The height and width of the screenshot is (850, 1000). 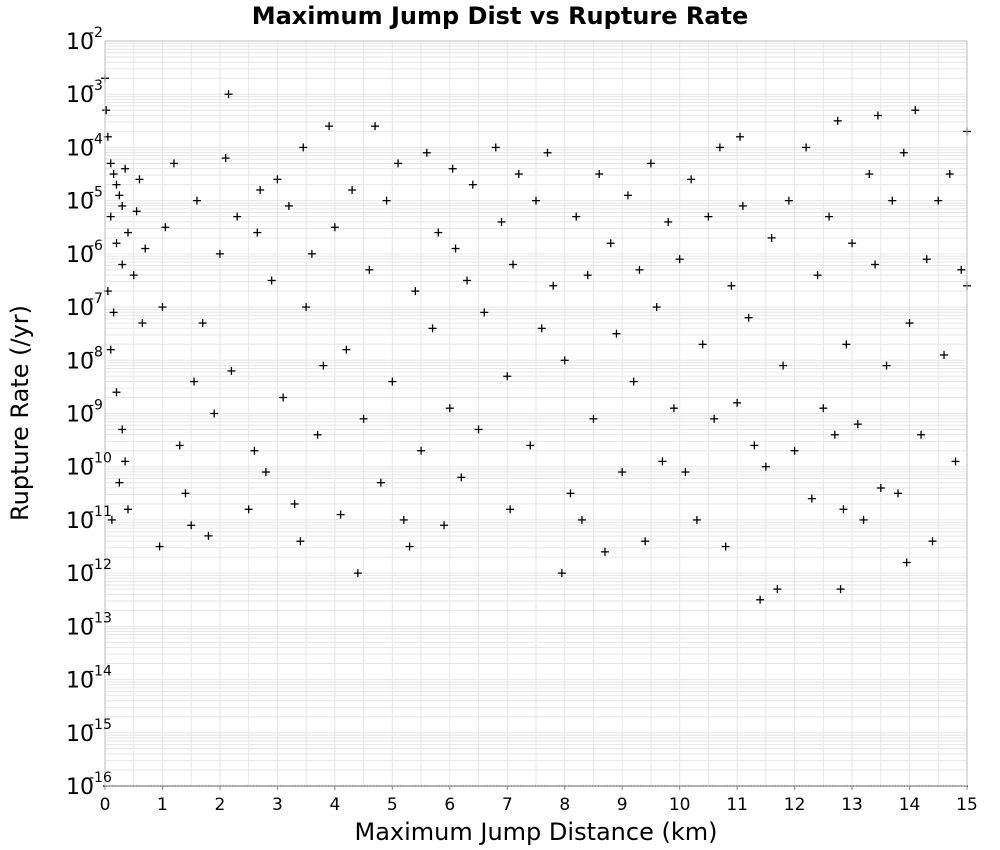 What do you see at coordinates (162, 805) in the screenshot?
I see `x-tick-label: 1` at bounding box center [162, 805].